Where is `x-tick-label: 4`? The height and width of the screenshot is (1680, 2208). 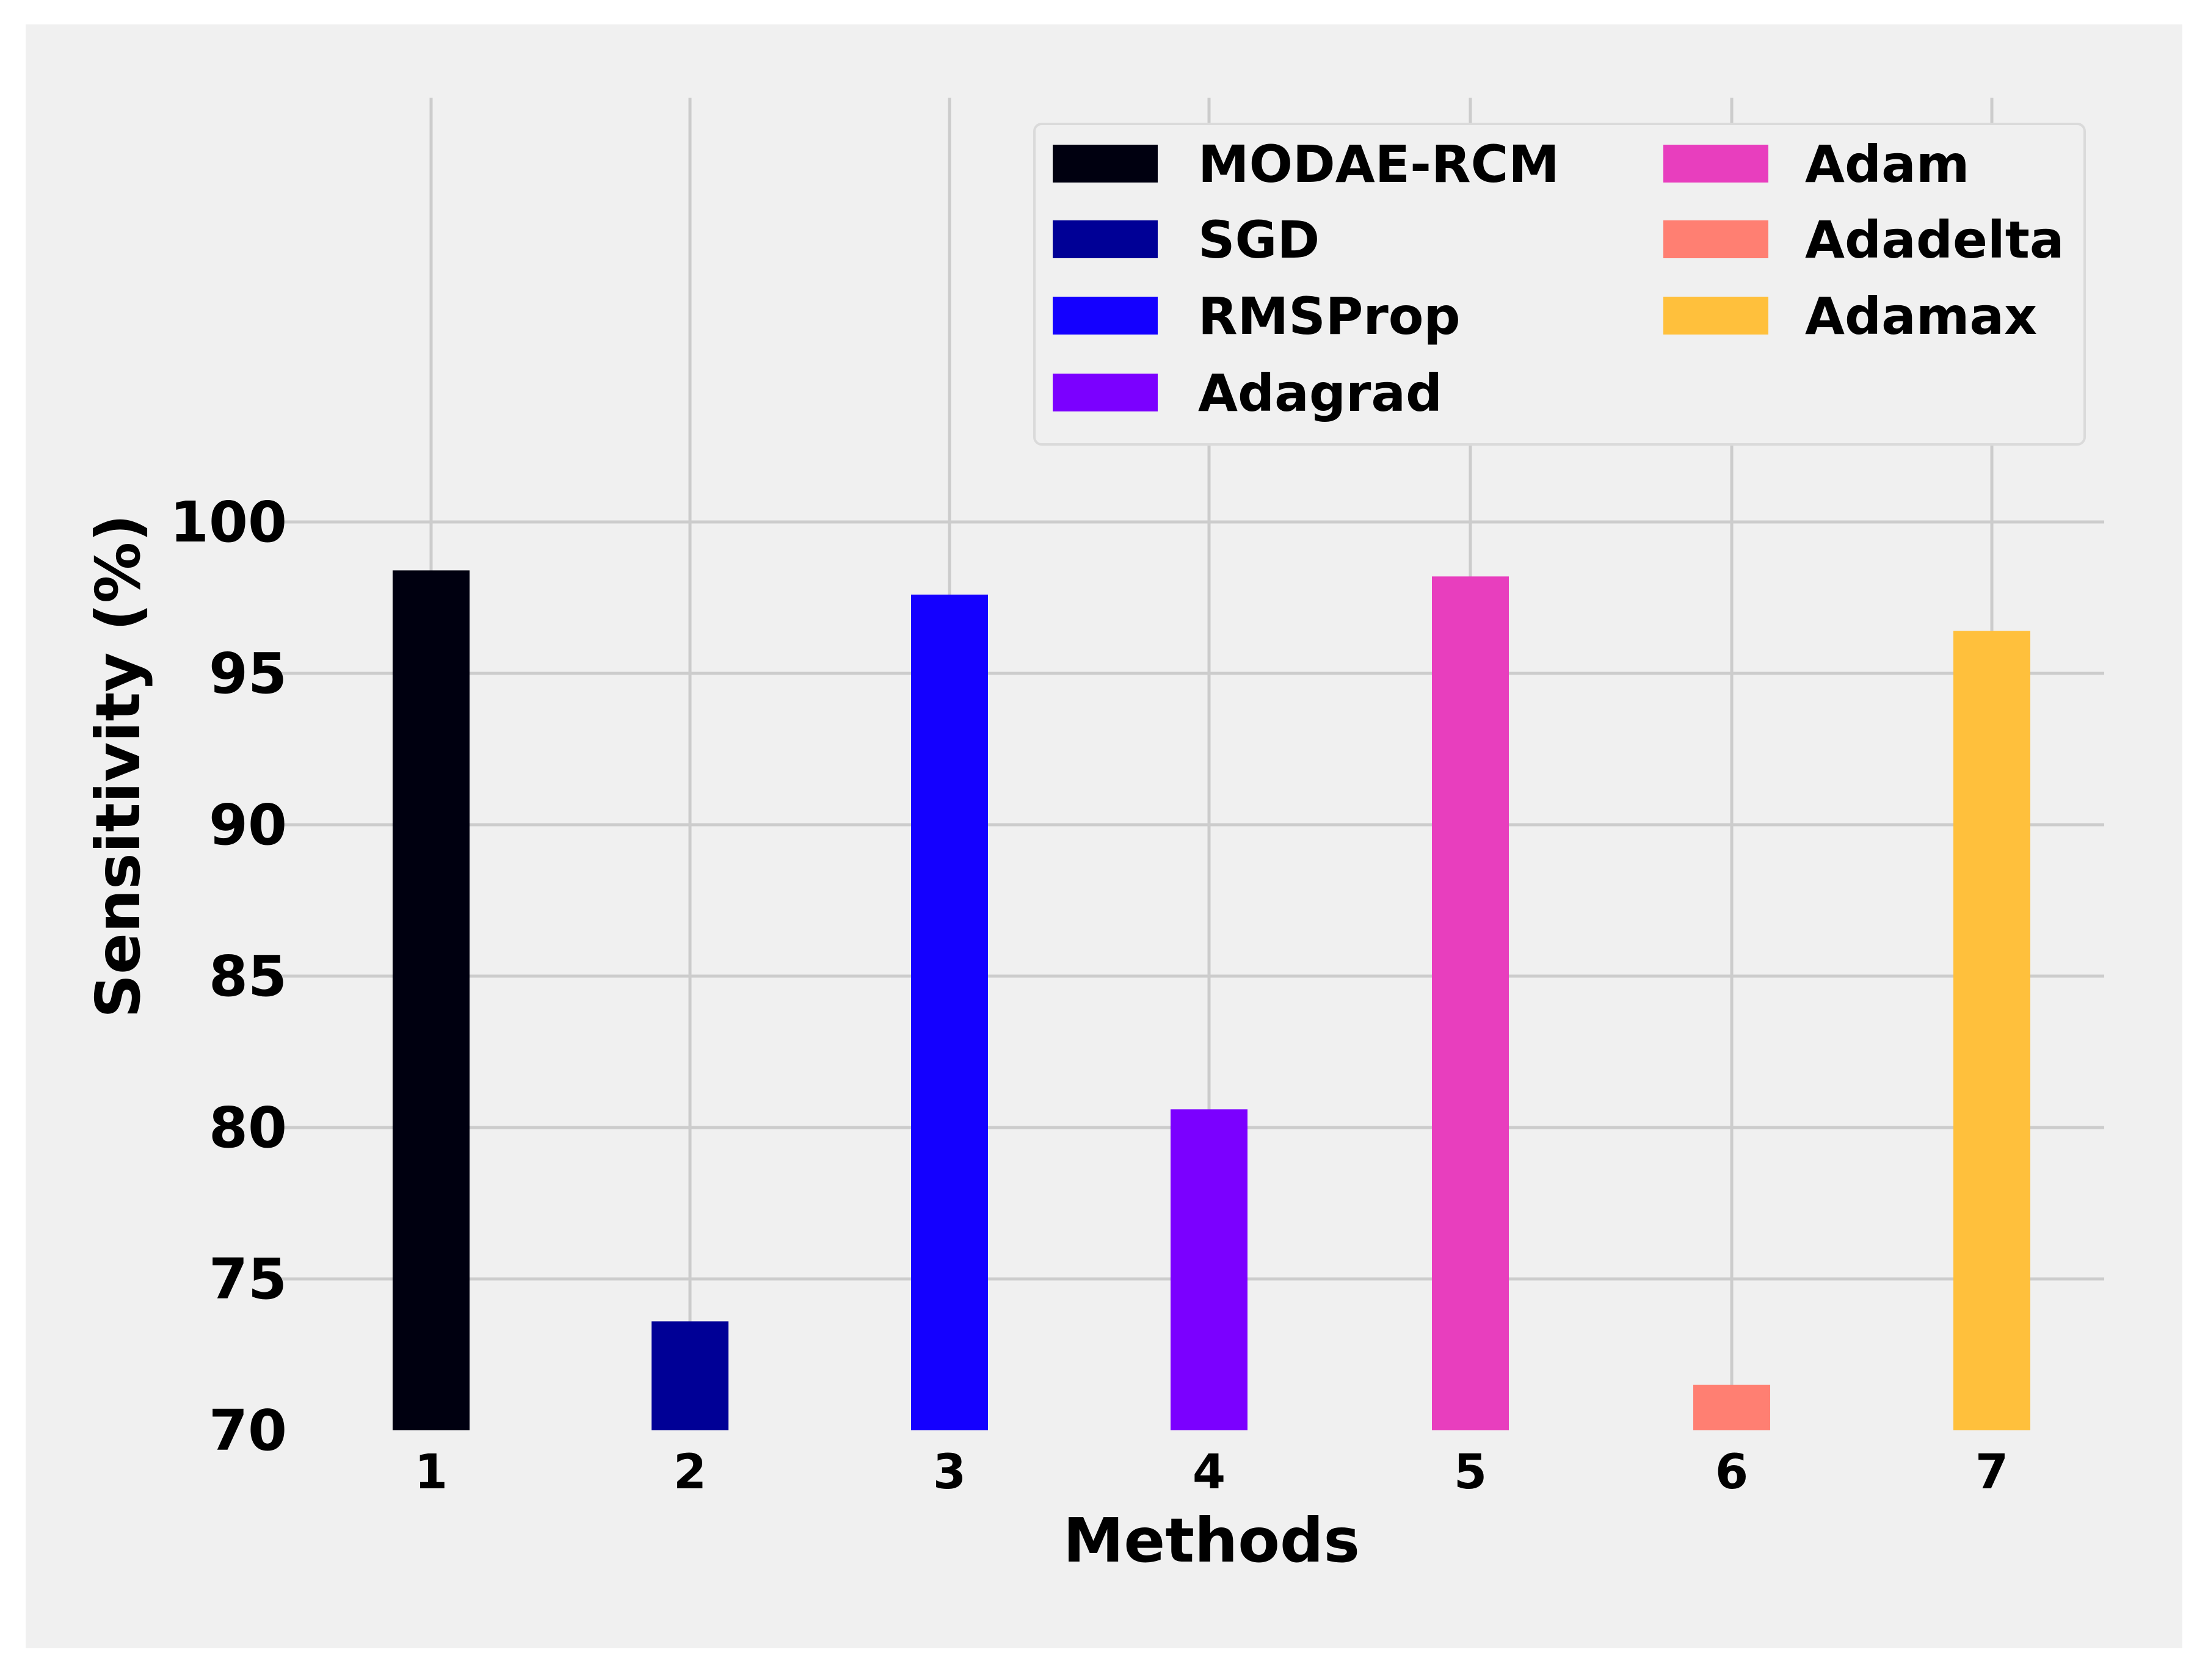 x-tick-label: 4 is located at coordinates (1209, 1472).